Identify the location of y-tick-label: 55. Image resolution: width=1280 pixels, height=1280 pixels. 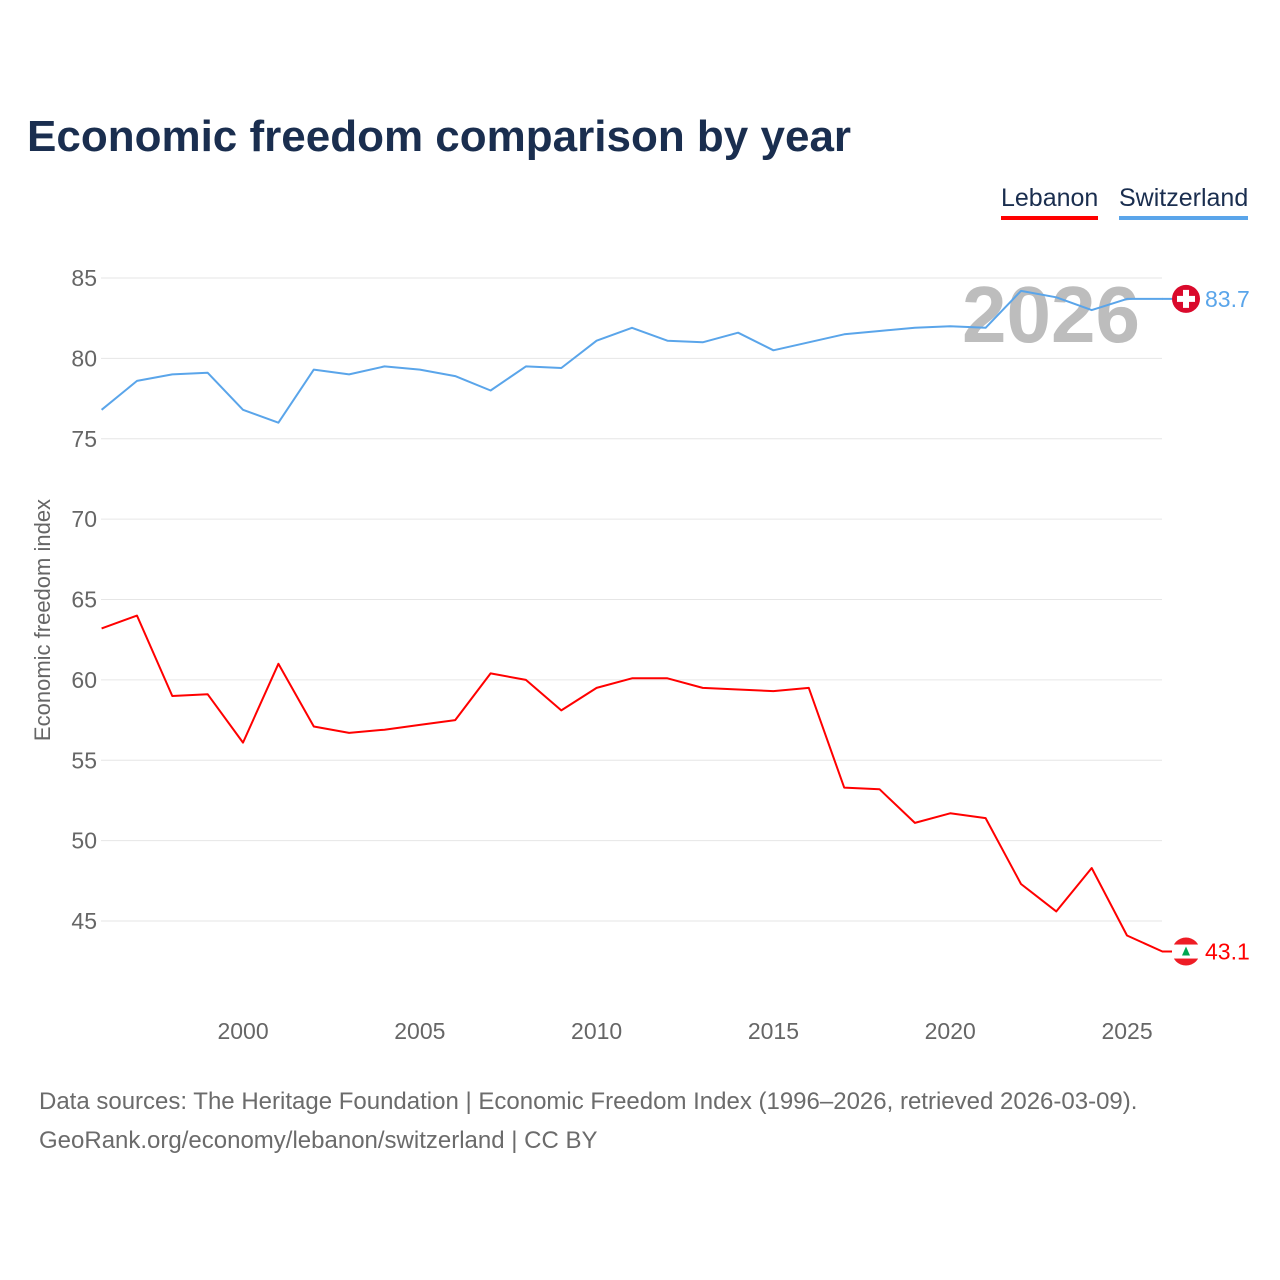
(84, 760).